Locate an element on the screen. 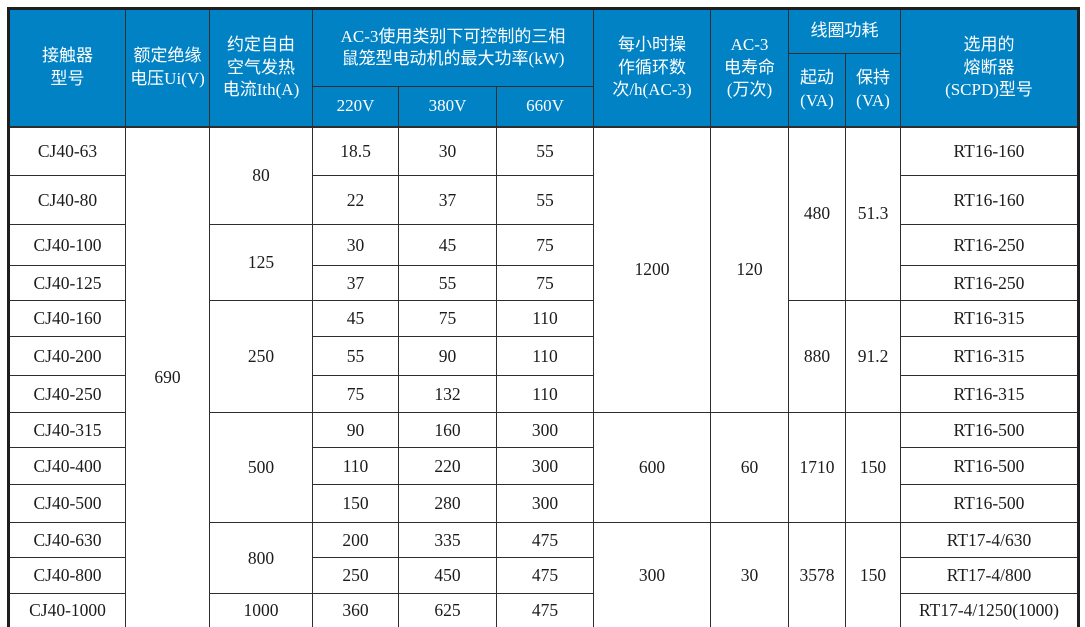 This screenshot has height=627, width=1085. power-220-cell: 45 is located at coordinates (355, 318).